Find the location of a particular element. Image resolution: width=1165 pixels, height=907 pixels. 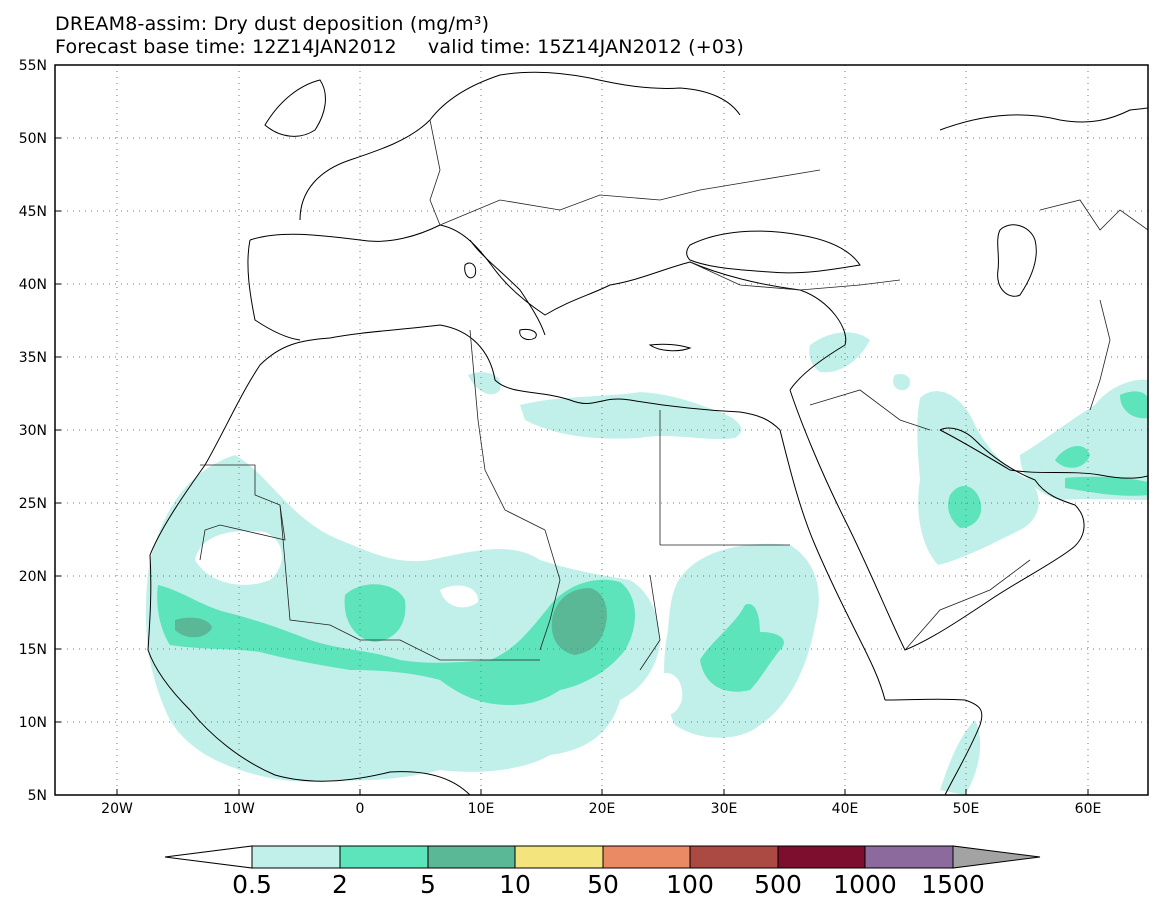

dust-gap-mauritania is located at coordinates (238, 557).